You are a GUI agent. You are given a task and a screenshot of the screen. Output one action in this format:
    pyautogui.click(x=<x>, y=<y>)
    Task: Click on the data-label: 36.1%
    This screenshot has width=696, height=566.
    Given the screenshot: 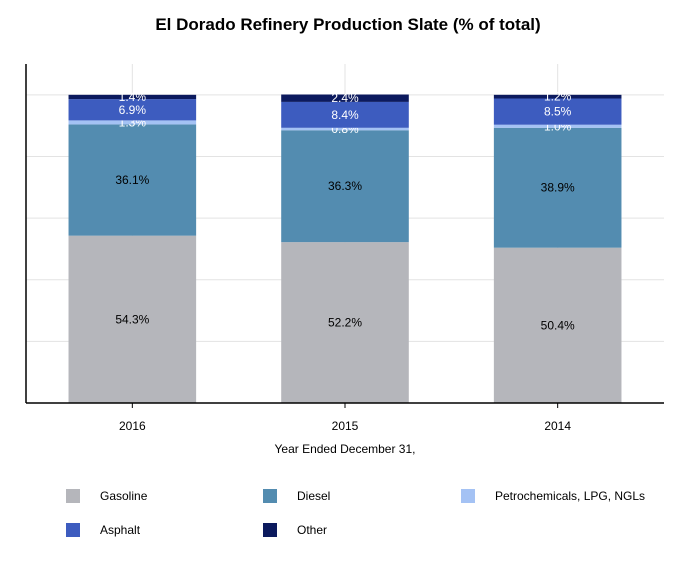 What is the action you would take?
    pyautogui.click(x=132, y=180)
    